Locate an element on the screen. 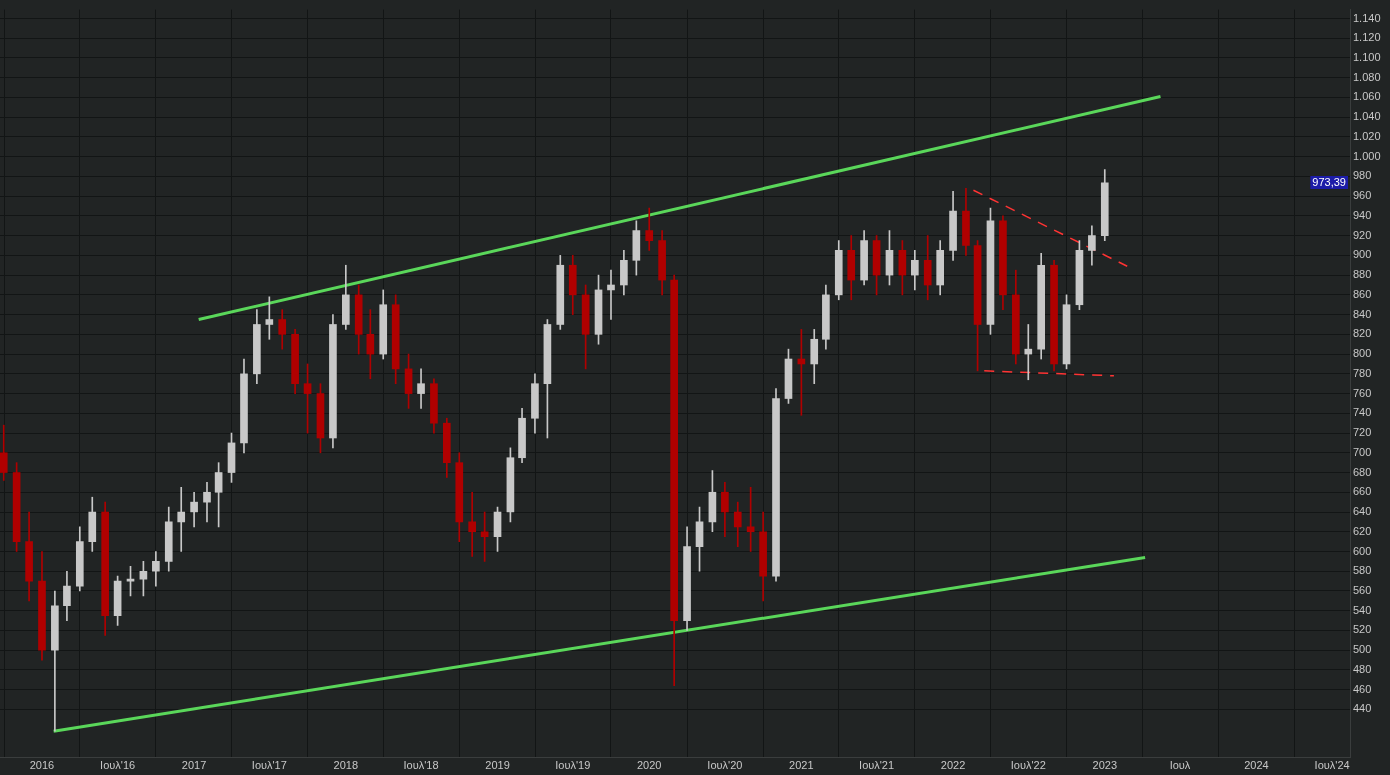 The height and width of the screenshot is (775, 1390). y-tick-label: 860 is located at coordinates (1362, 293).